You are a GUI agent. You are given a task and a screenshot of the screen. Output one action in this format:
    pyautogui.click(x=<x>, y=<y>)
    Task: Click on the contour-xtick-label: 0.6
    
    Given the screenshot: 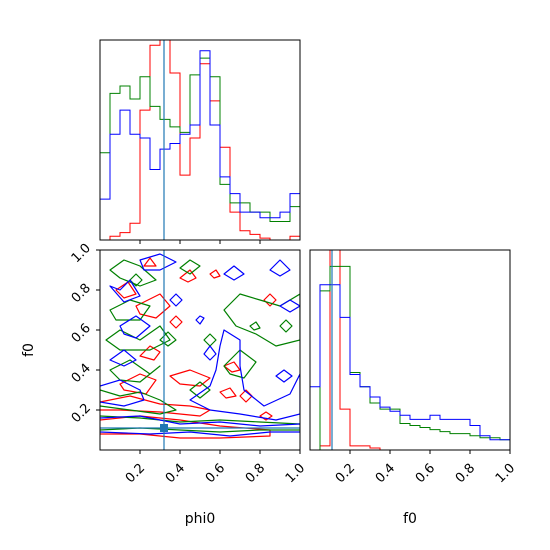 What is the action you would take?
    pyautogui.click(x=215, y=473)
    